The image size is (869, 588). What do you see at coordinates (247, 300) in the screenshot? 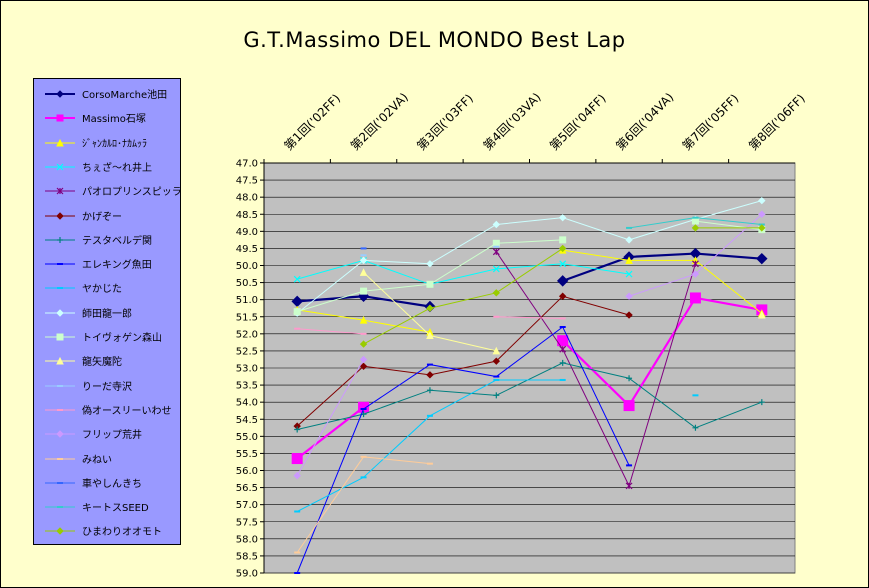
I see `y-tick-label: 51.0` at bounding box center [247, 300].